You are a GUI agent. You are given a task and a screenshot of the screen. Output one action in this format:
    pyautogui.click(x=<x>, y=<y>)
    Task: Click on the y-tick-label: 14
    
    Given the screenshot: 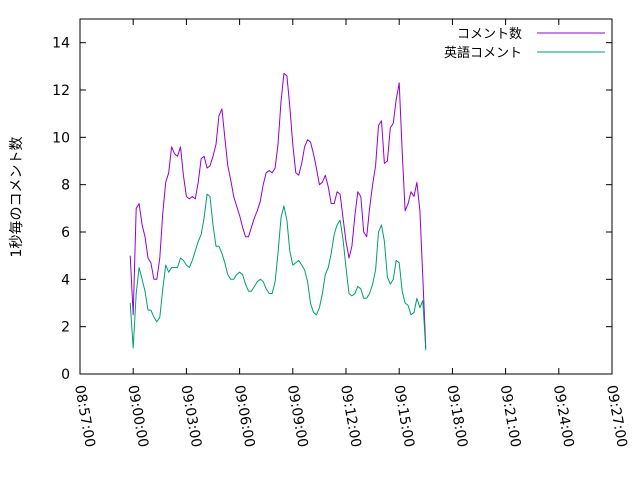 What is the action you would take?
    pyautogui.click(x=61, y=44)
    